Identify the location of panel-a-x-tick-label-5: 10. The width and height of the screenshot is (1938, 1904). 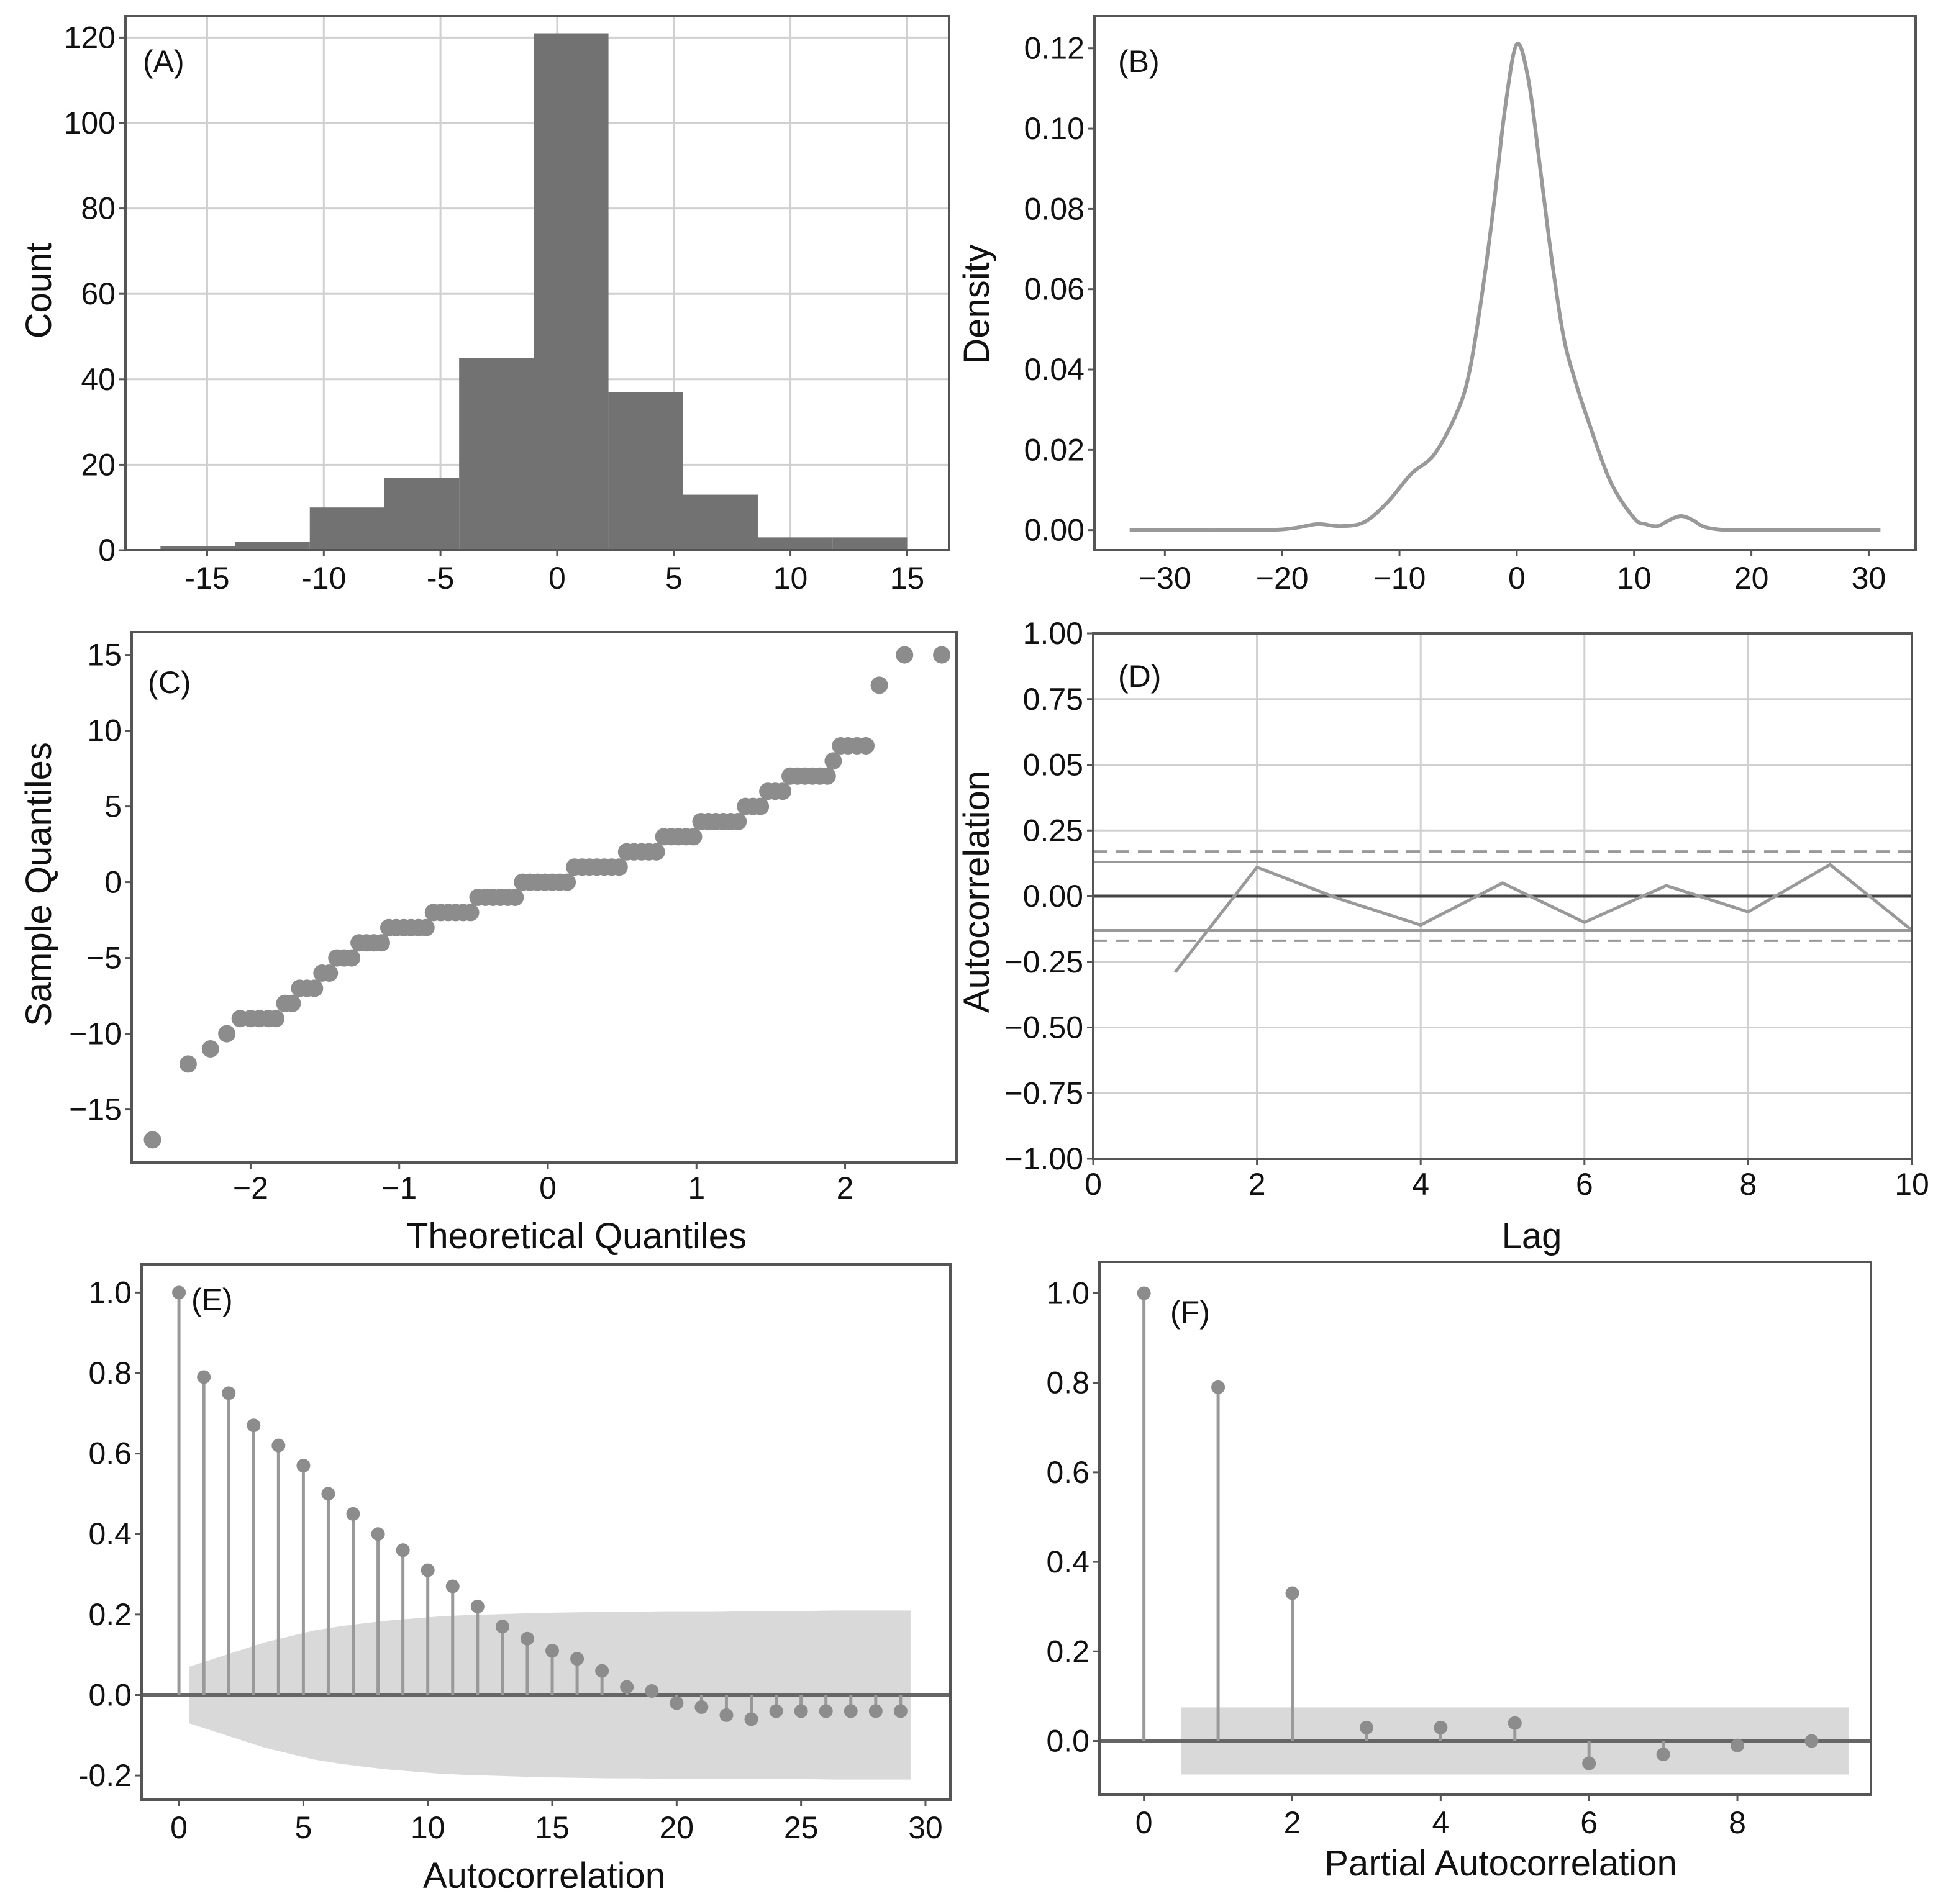
(790, 578).